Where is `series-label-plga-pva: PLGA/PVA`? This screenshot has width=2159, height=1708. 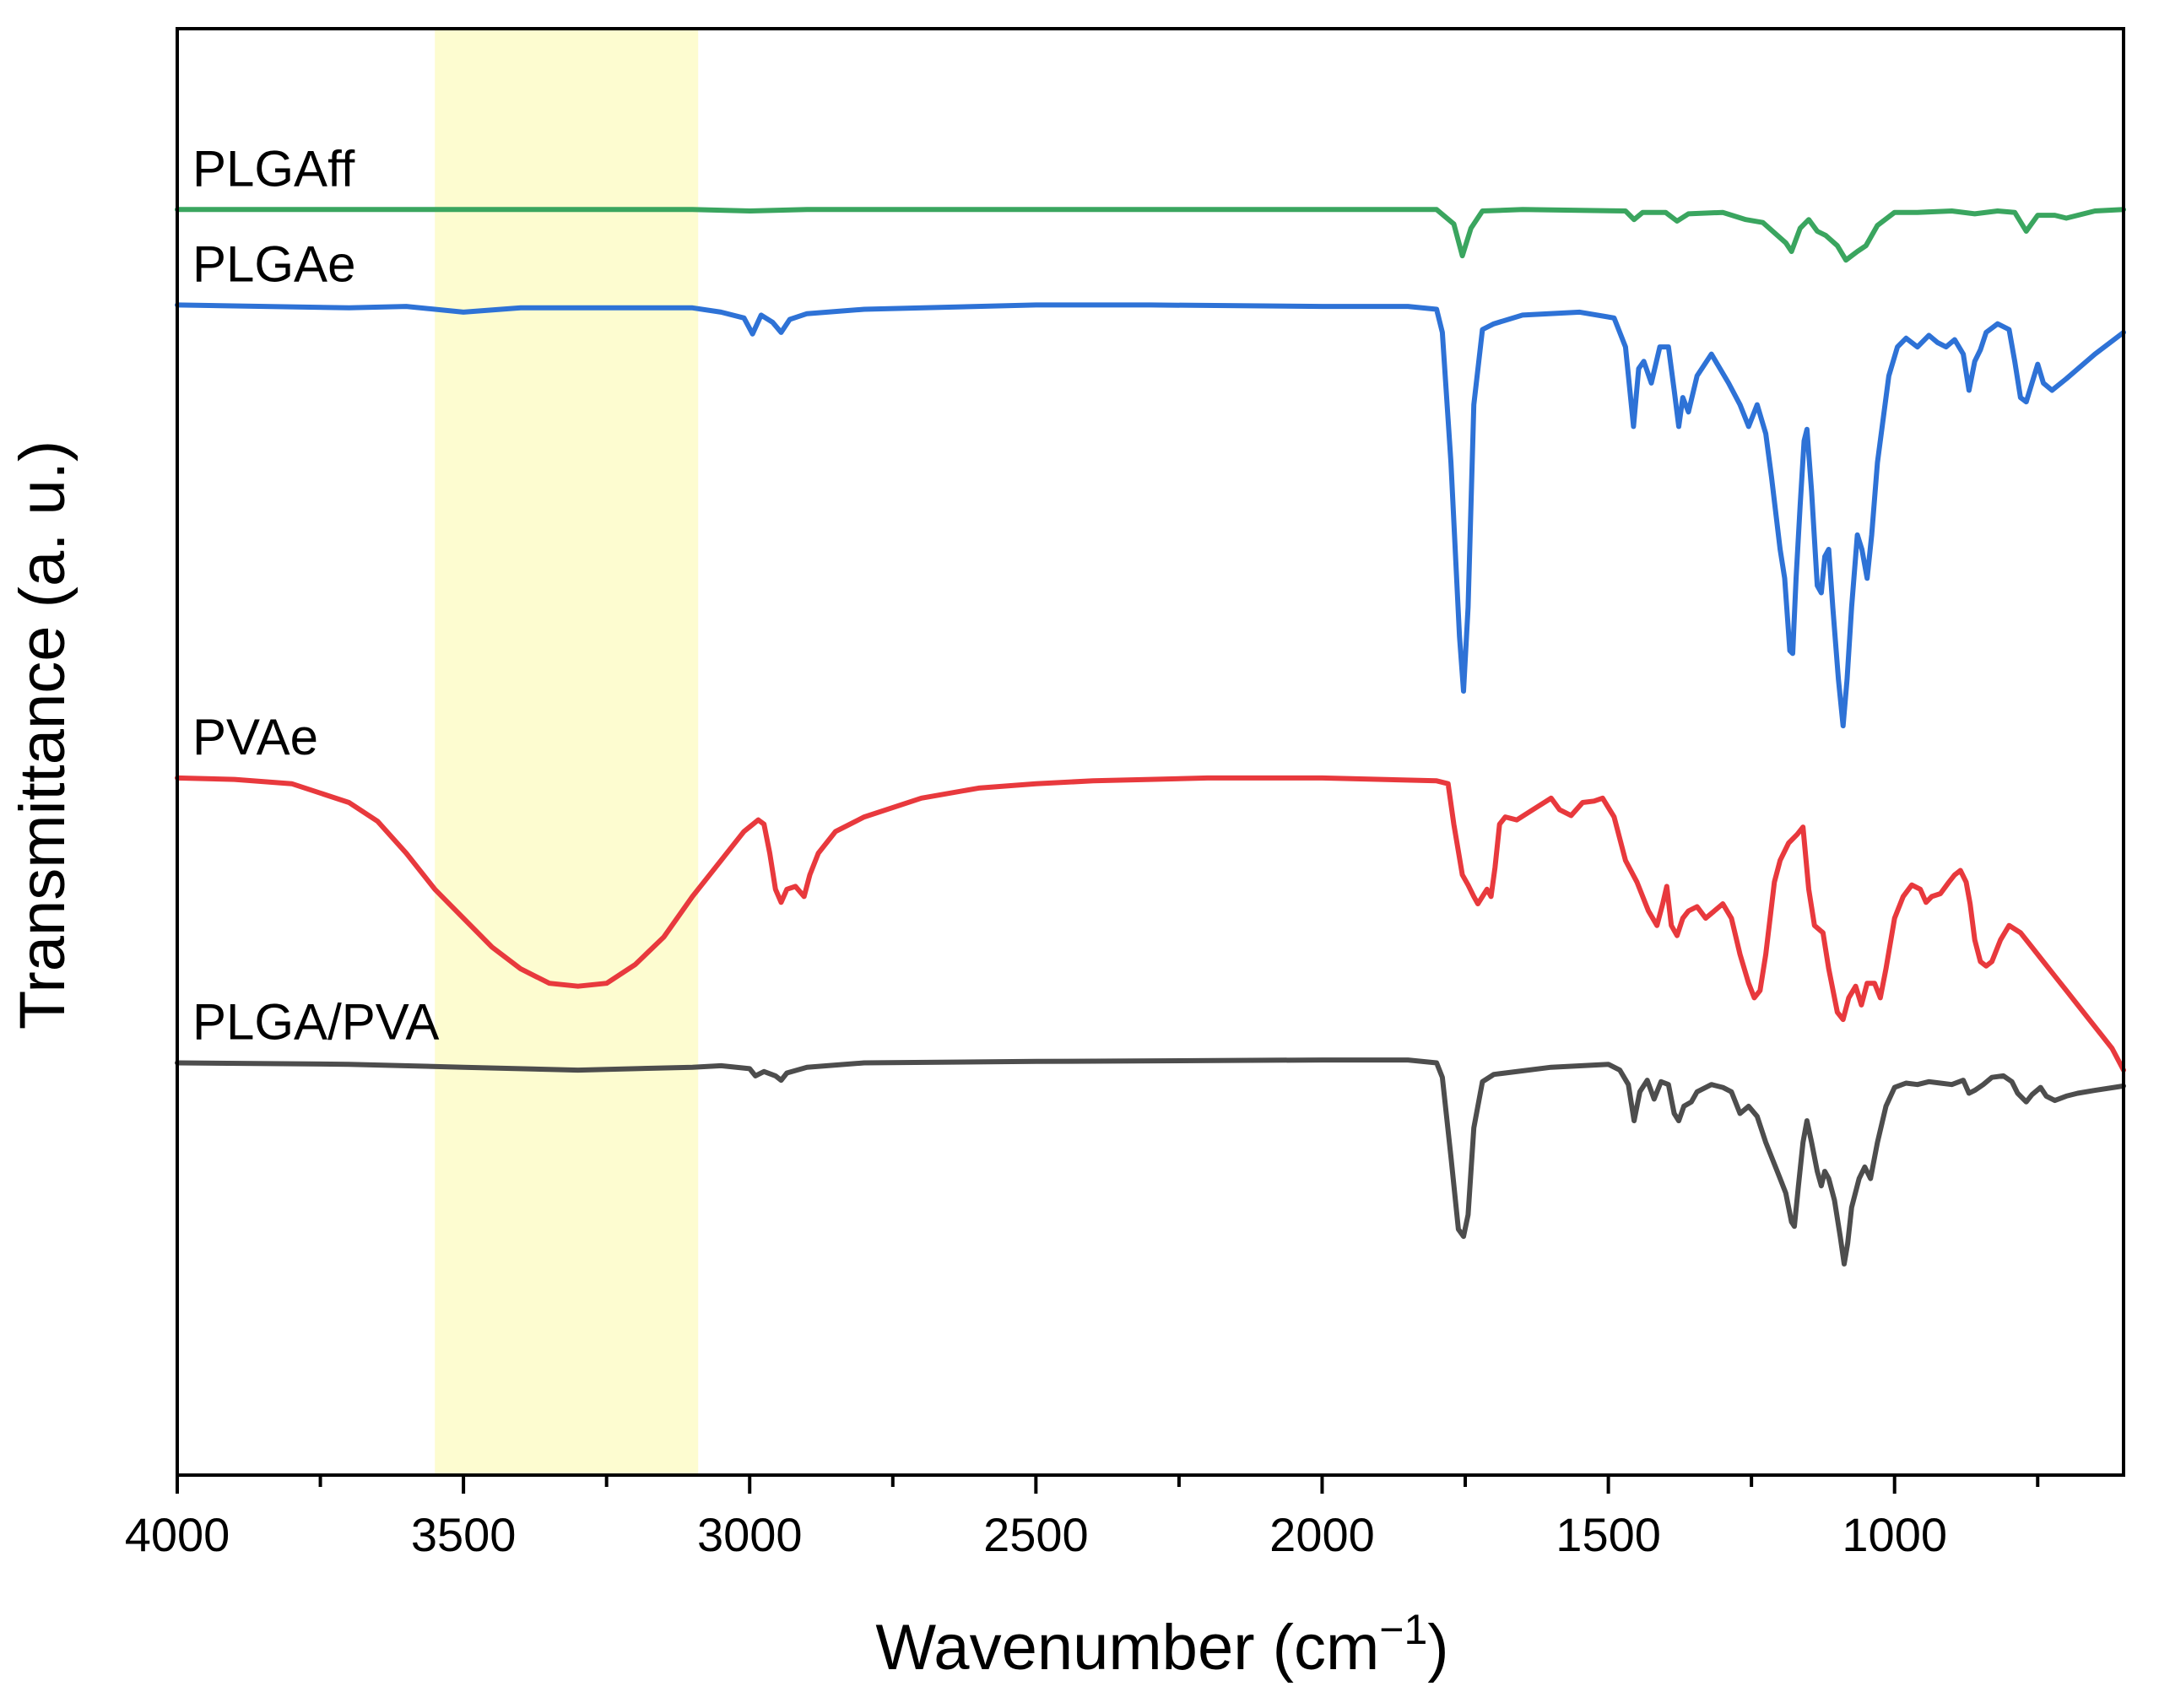 series-label-plga-pva: PLGA/PVA is located at coordinates (315, 1022).